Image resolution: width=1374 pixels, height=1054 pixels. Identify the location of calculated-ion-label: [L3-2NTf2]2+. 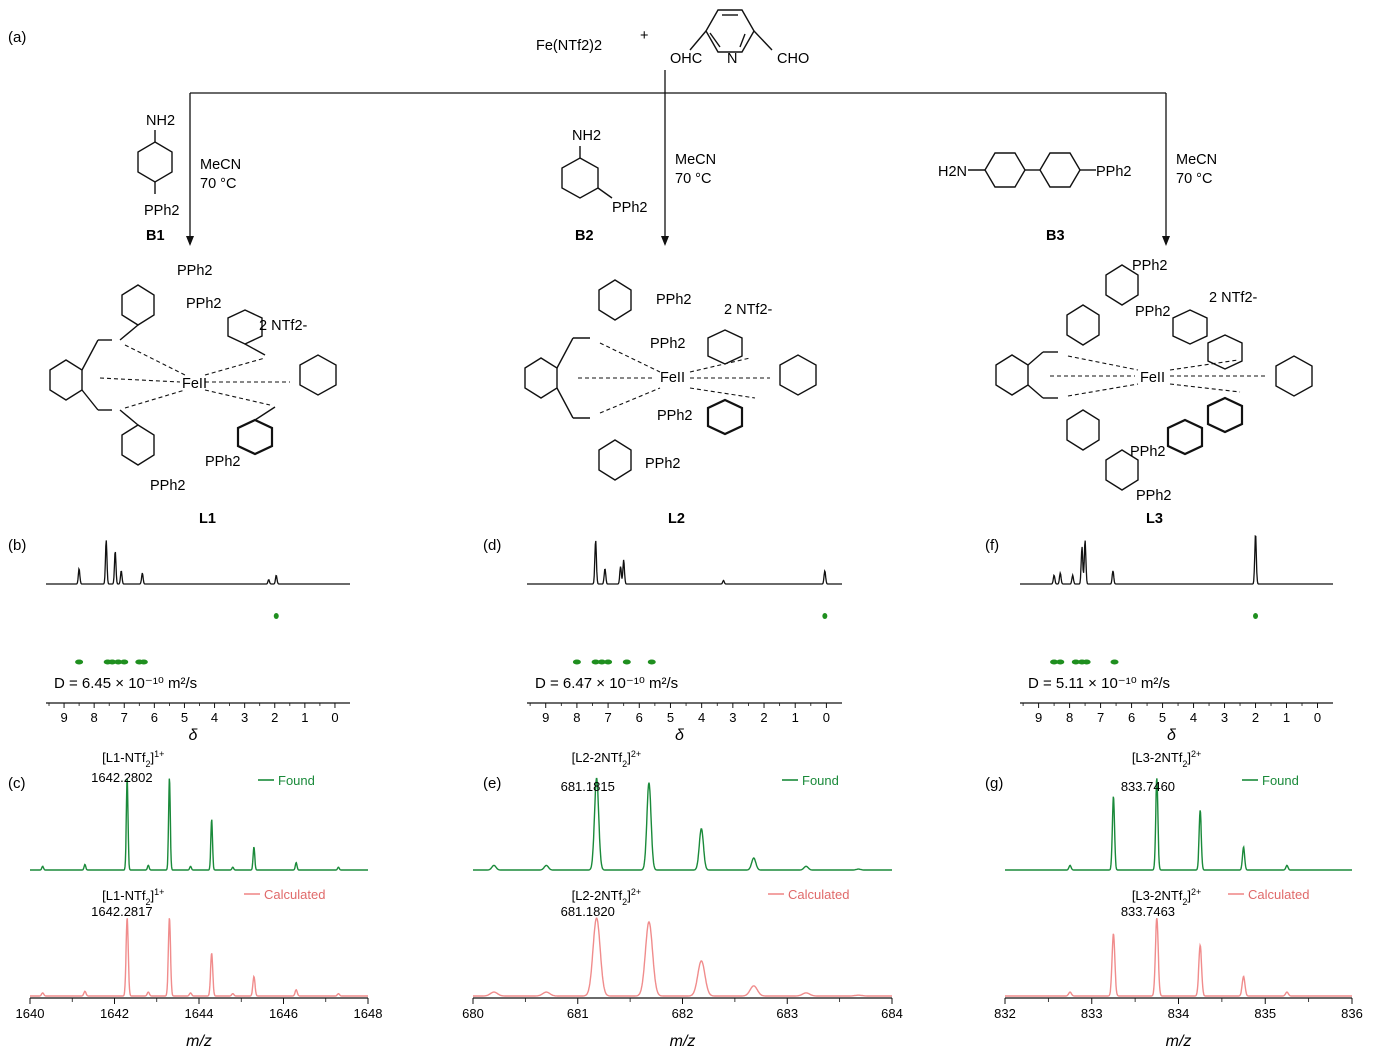
(1166, 897).